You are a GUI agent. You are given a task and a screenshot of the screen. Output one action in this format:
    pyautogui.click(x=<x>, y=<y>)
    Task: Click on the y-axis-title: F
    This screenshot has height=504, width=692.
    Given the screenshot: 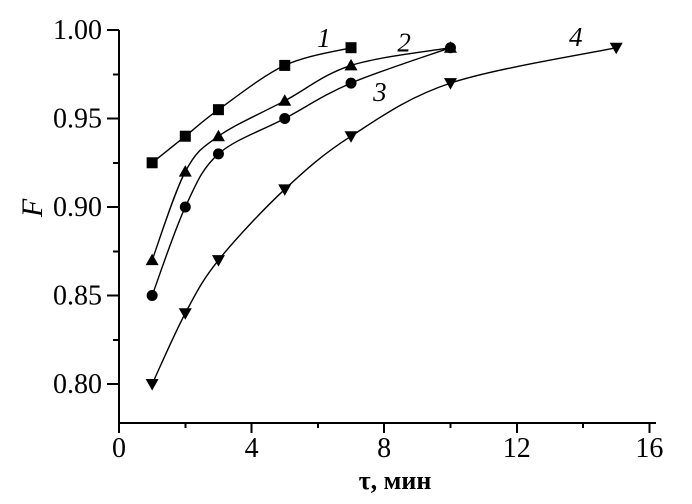 What is the action you would take?
    pyautogui.click(x=32, y=208)
    